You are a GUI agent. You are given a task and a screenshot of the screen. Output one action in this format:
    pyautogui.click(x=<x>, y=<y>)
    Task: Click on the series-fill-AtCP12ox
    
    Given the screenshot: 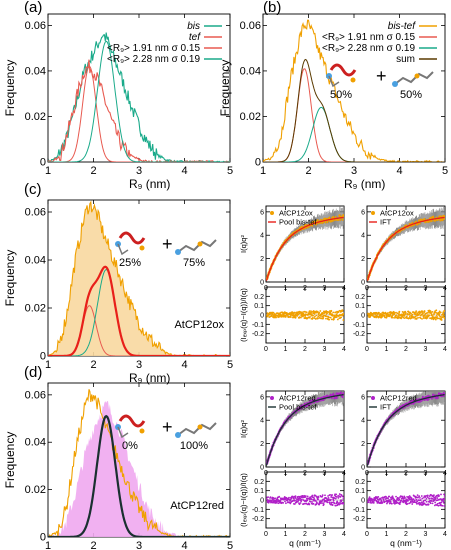 What is the action you would take?
    pyautogui.click(x=139, y=279)
    